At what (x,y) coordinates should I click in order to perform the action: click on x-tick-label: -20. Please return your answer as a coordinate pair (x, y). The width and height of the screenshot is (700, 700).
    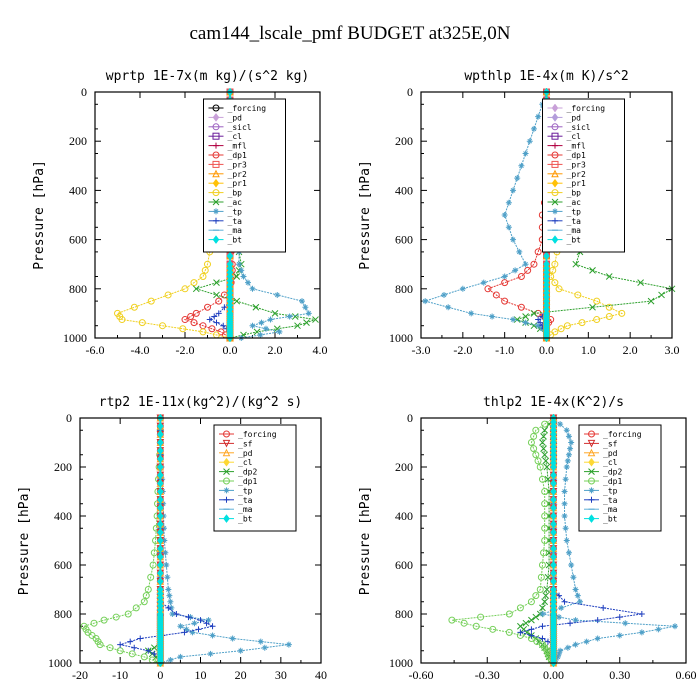
    Looking at the image, I should click on (80, 675).